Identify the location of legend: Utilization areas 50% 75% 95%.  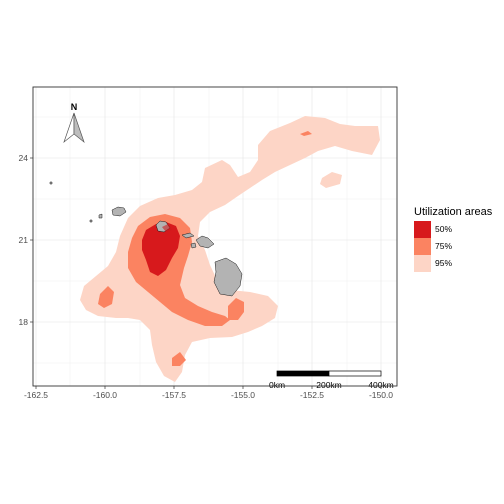
(453, 239).